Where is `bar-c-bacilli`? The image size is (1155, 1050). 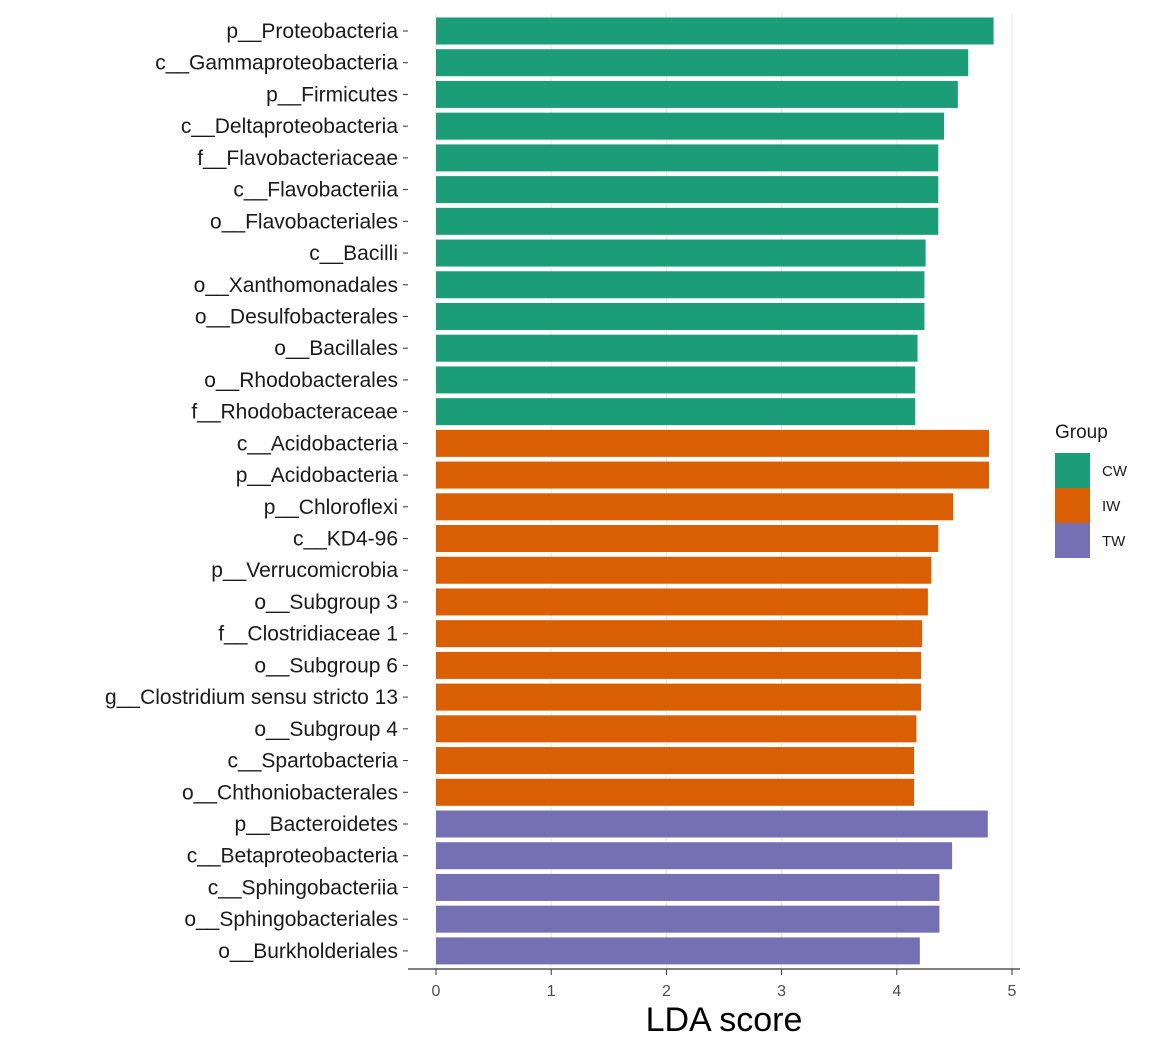 bar-c-bacilli is located at coordinates (681, 253).